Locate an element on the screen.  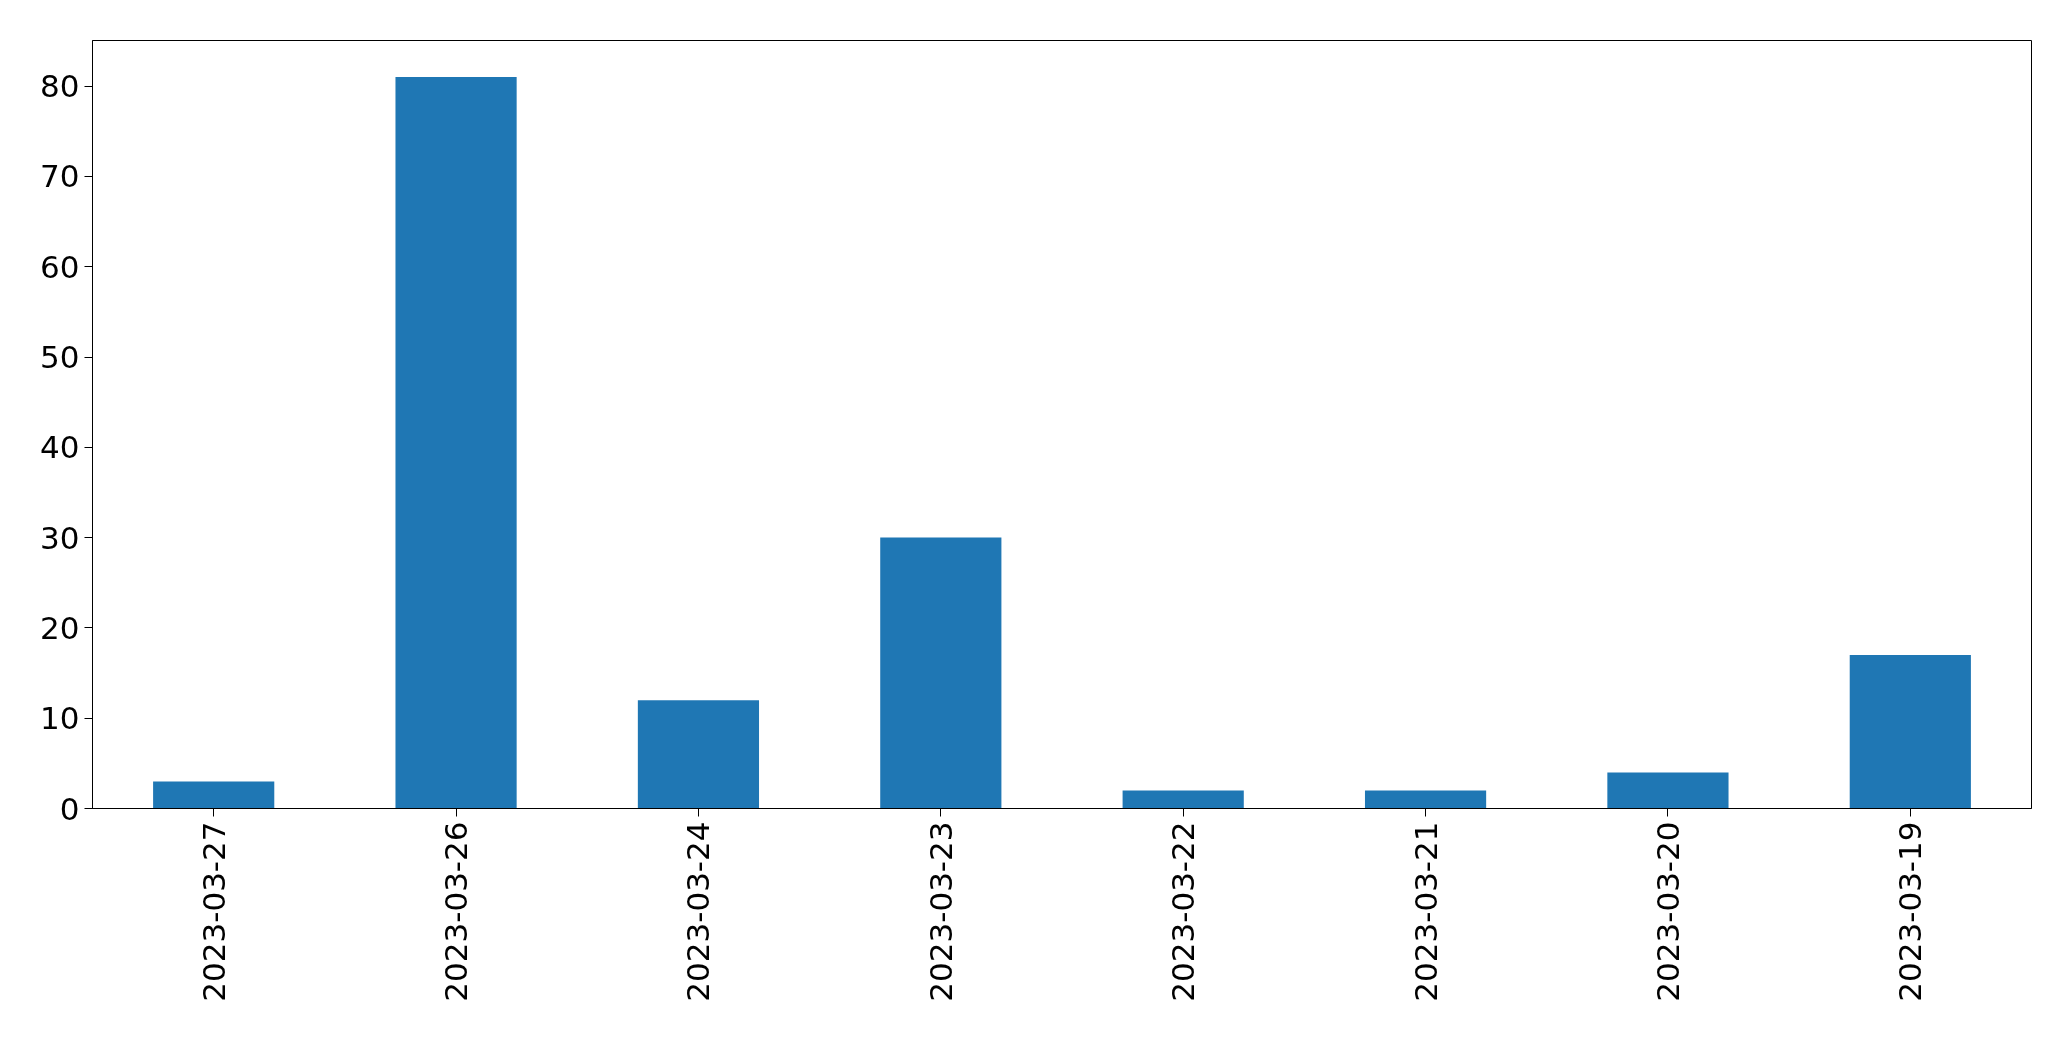
y-tick-label: 50 is located at coordinates (60, 357).